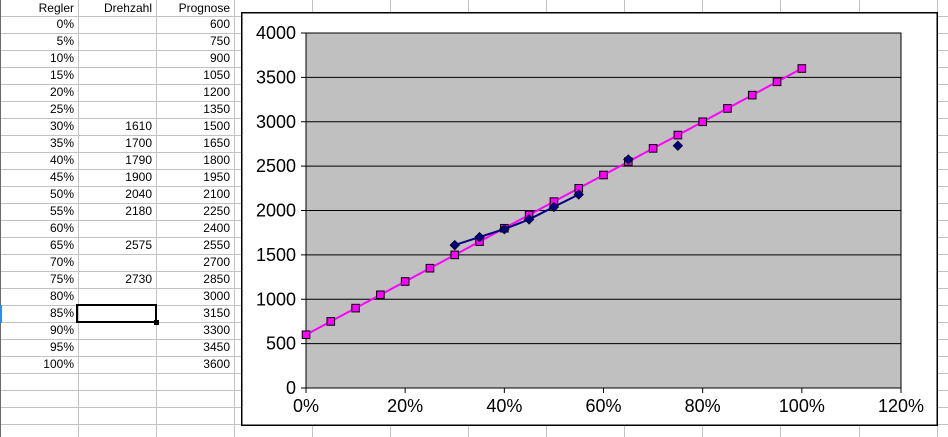 The height and width of the screenshot is (437, 948). What do you see at coordinates (61, 126) in the screenshot?
I see `cell-regler: 30%` at bounding box center [61, 126].